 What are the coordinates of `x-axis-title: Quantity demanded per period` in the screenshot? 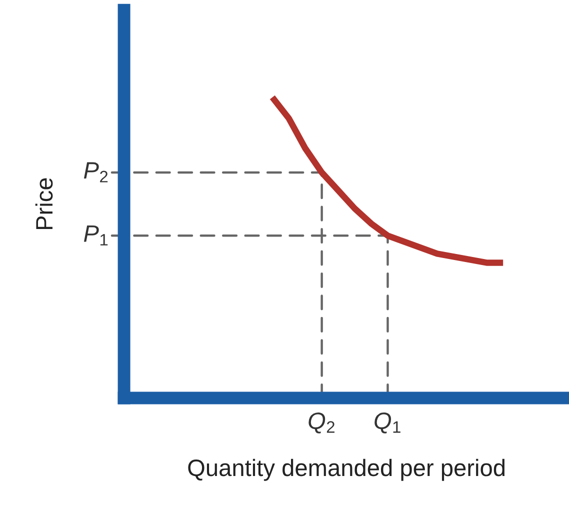 It's located at (346, 469).